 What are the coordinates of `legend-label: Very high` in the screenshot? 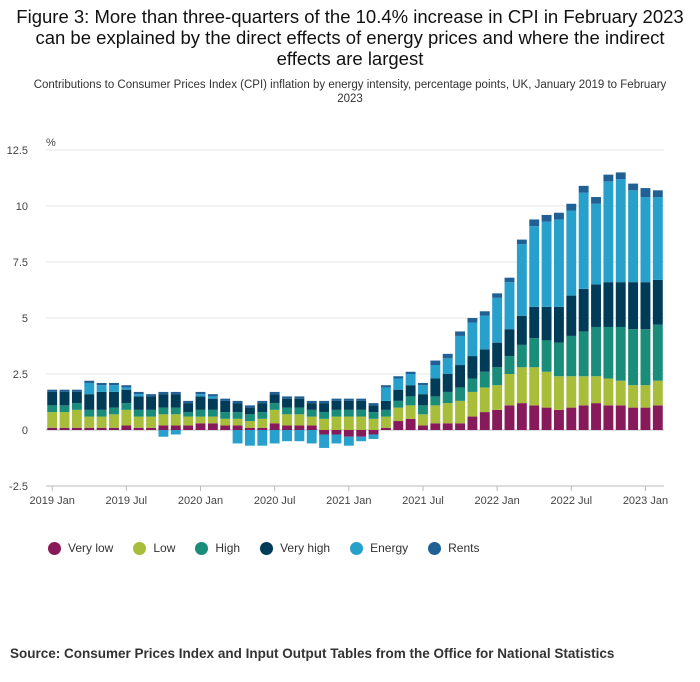 It's located at (305, 548).